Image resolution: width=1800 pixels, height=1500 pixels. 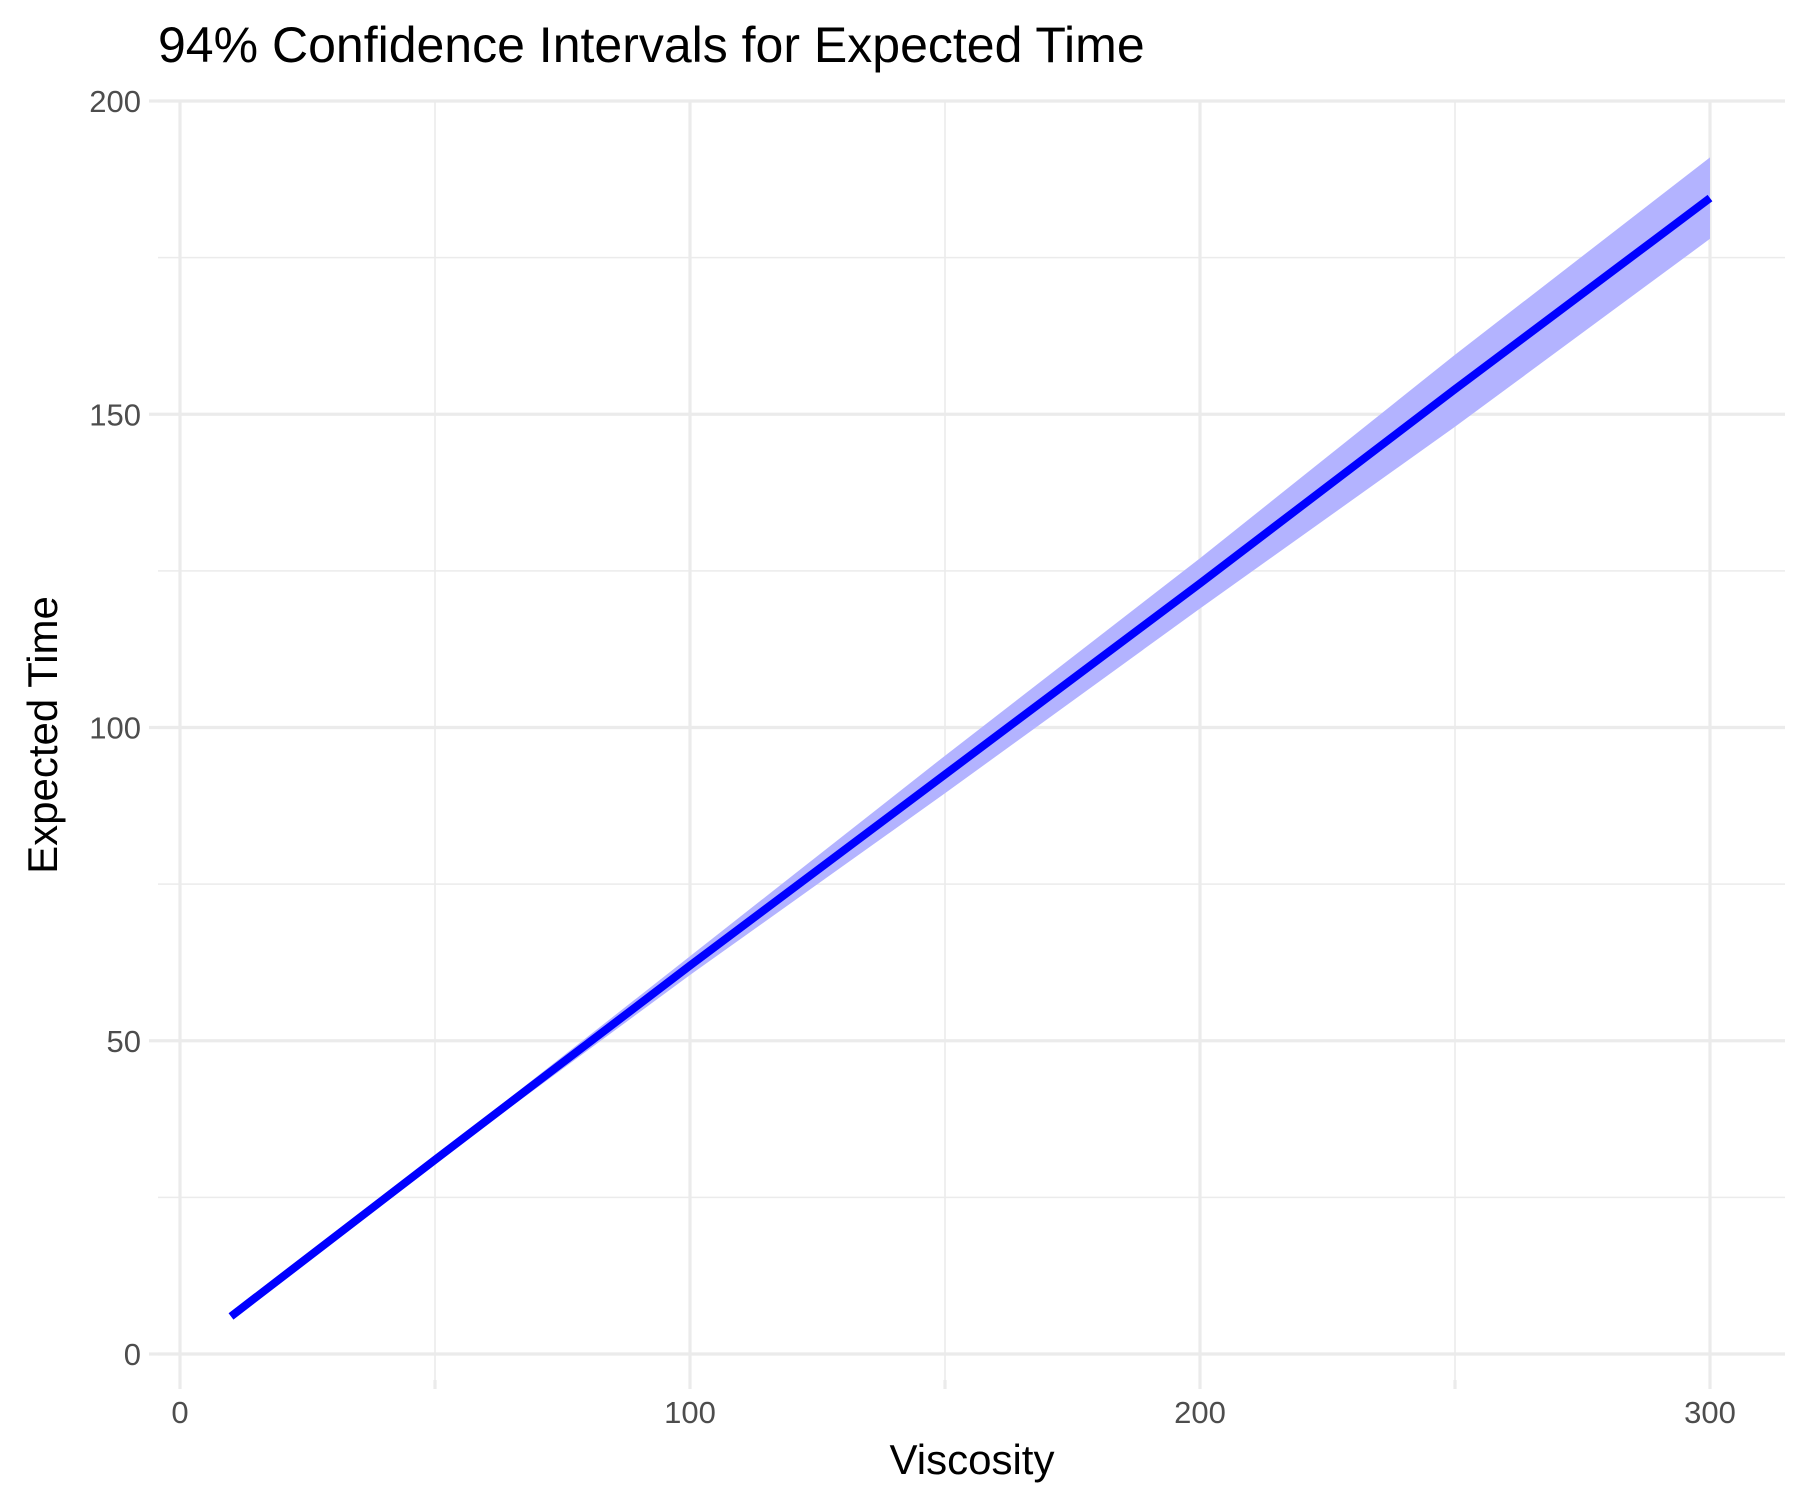 What do you see at coordinates (690, 1412) in the screenshot?
I see `x-tick-label: 100` at bounding box center [690, 1412].